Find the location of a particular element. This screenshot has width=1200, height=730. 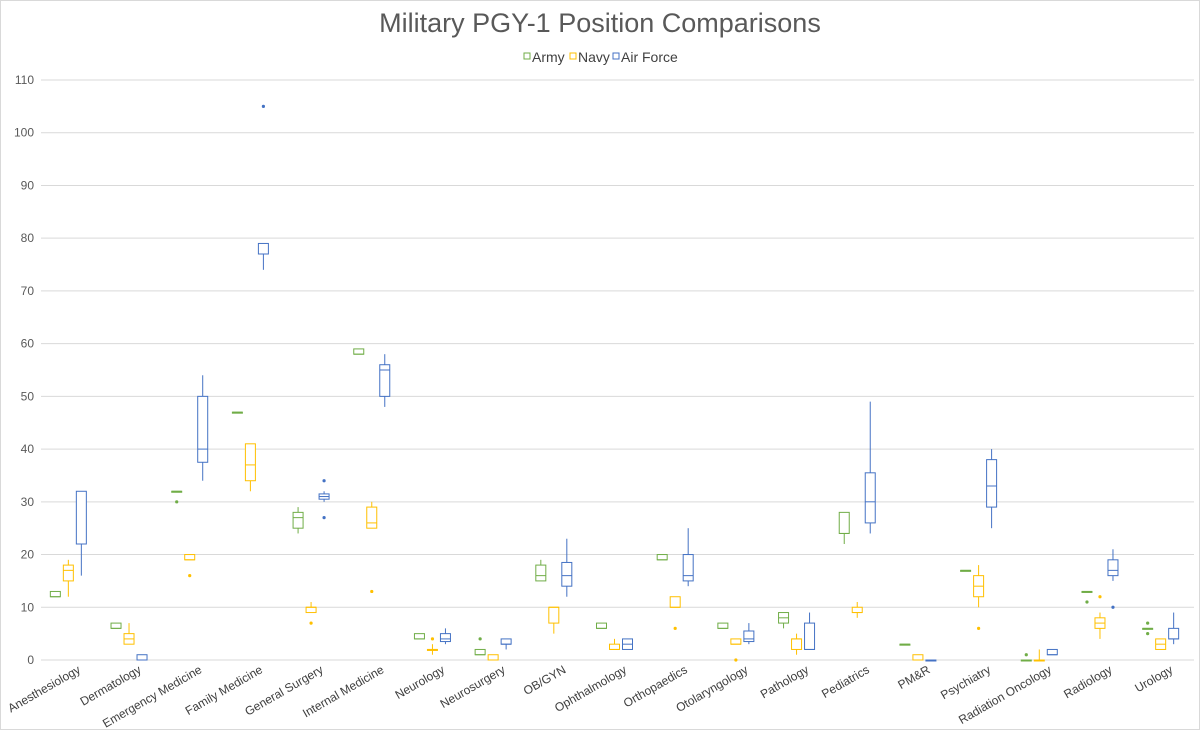

y-axis-ticks: 0 10 20 30 40 50 60 70 80 90 100 110 is located at coordinates (24, 370).